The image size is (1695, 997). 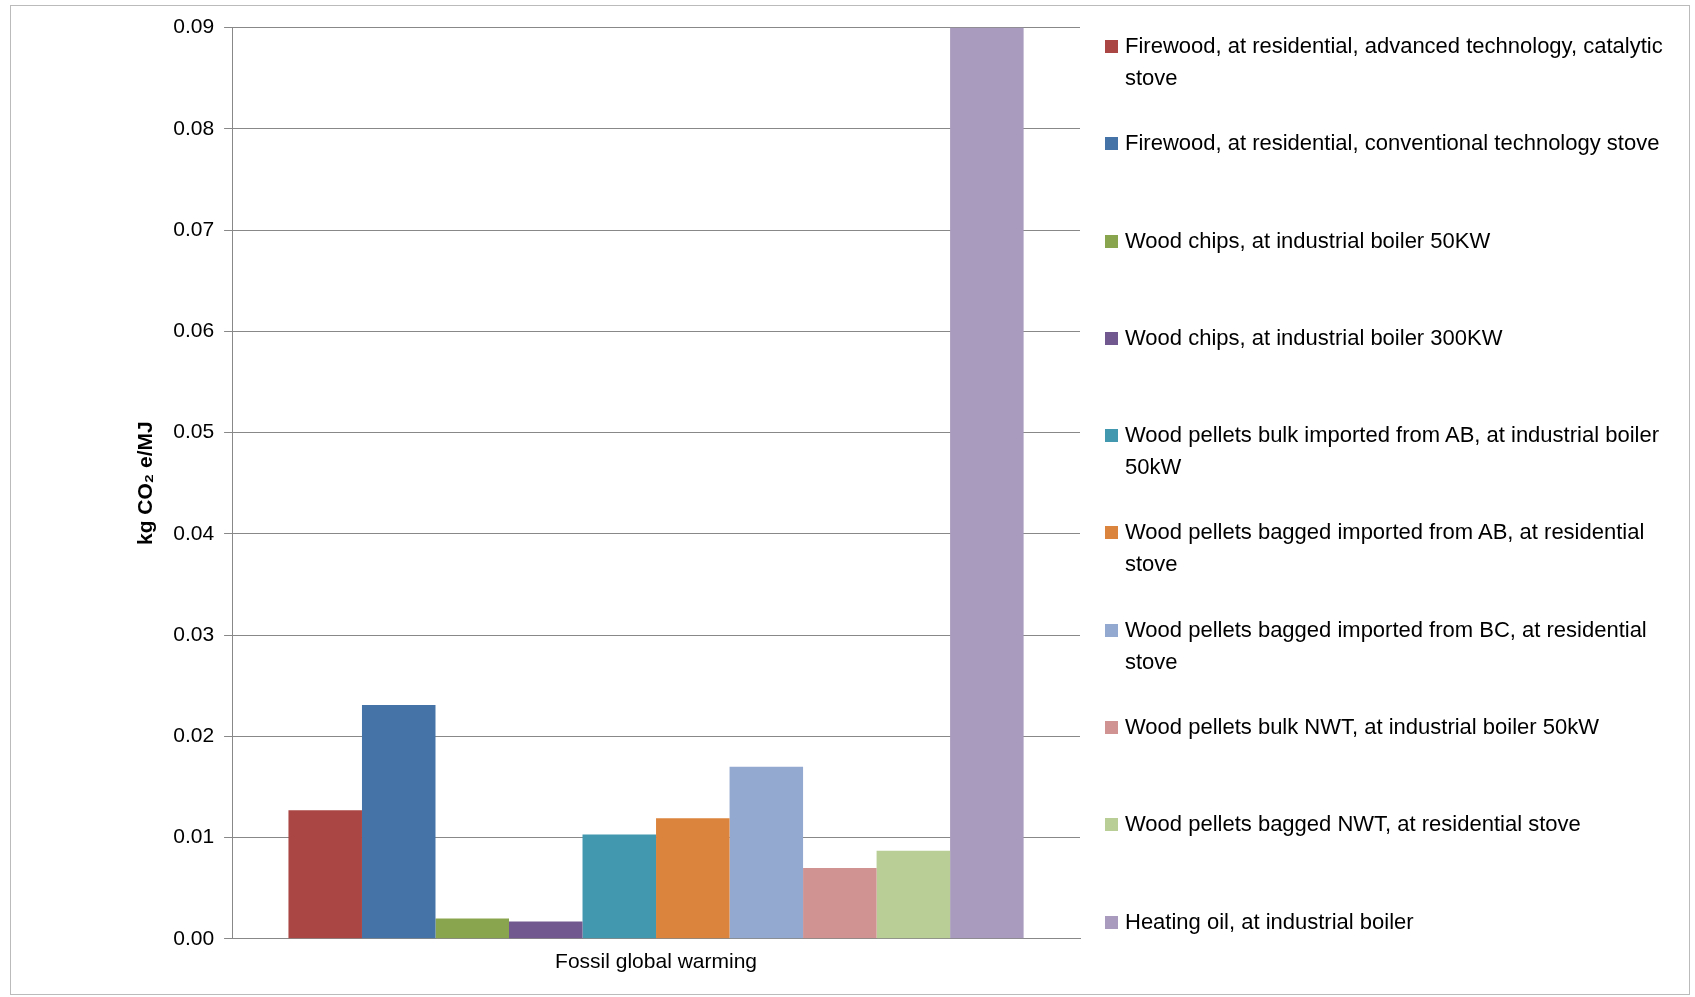 I want to click on x-tick-label: Fossil global warming, so click(x=656, y=961).